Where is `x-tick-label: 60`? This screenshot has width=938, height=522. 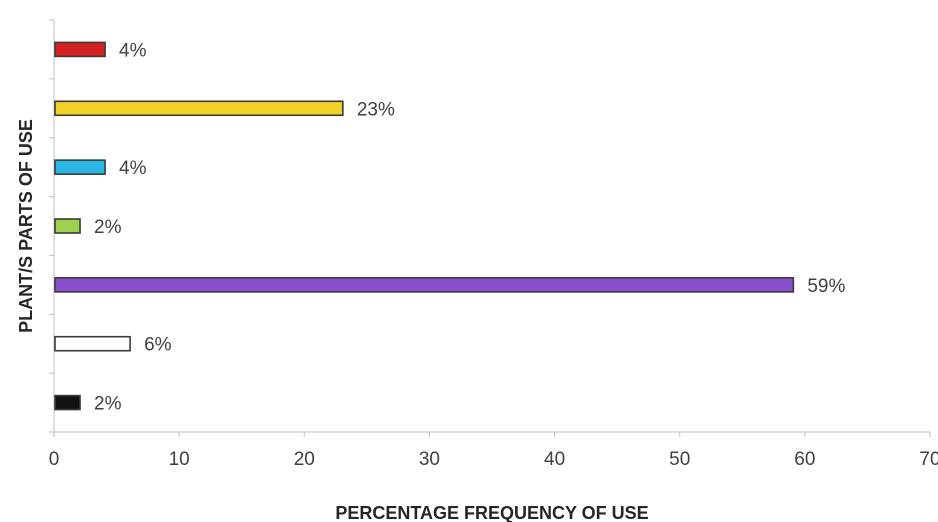
x-tick-label: 60 is located at coordinates (804, 459).